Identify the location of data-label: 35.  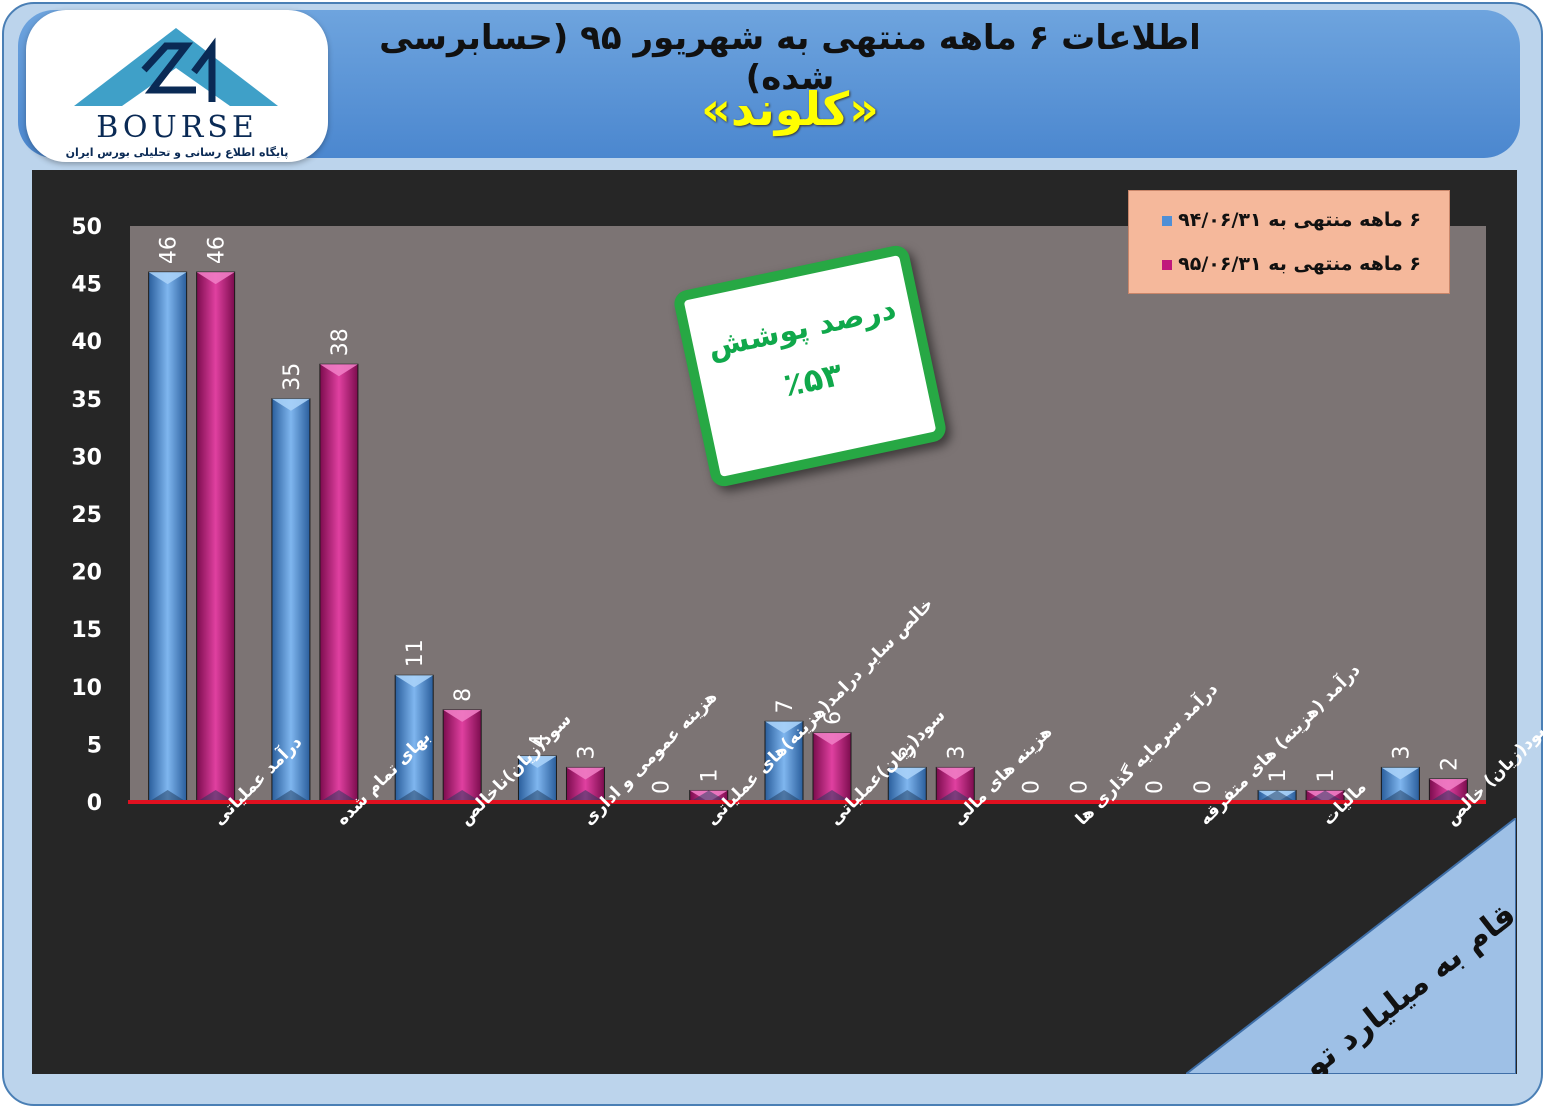
(292, 377).